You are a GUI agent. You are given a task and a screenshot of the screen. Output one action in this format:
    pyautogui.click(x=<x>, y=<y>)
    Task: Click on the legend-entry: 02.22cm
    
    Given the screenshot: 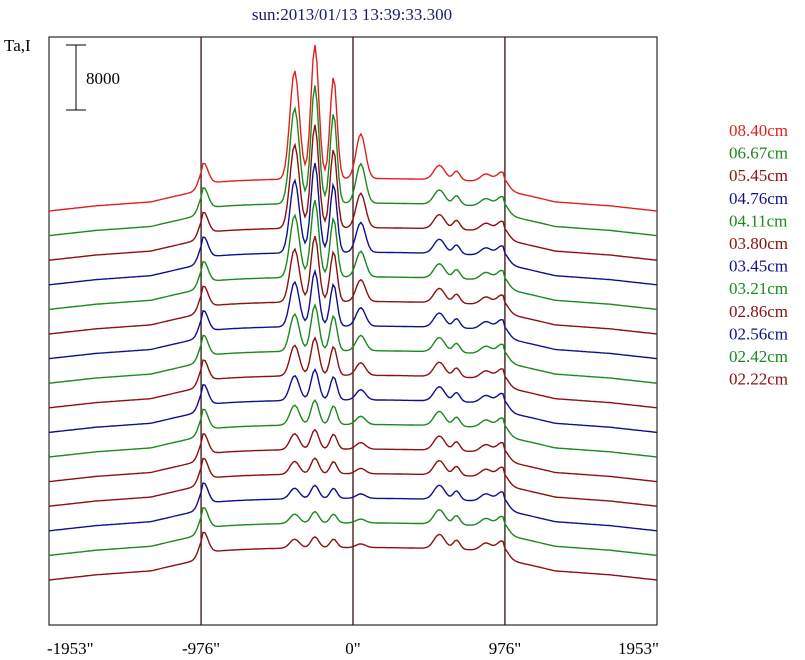 What is the action you would take?
    pyautogui.click(x=758, y=379)
    